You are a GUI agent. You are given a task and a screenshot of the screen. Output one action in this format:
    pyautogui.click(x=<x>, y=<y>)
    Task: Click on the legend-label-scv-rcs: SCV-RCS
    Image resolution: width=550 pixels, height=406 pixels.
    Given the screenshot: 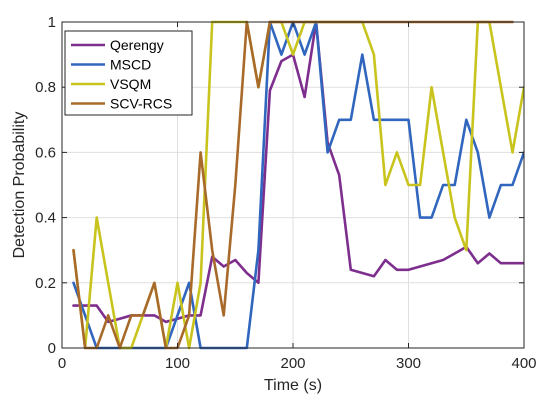 What is the action you would take?
    pyautogui.click(x=141, y=104)
    